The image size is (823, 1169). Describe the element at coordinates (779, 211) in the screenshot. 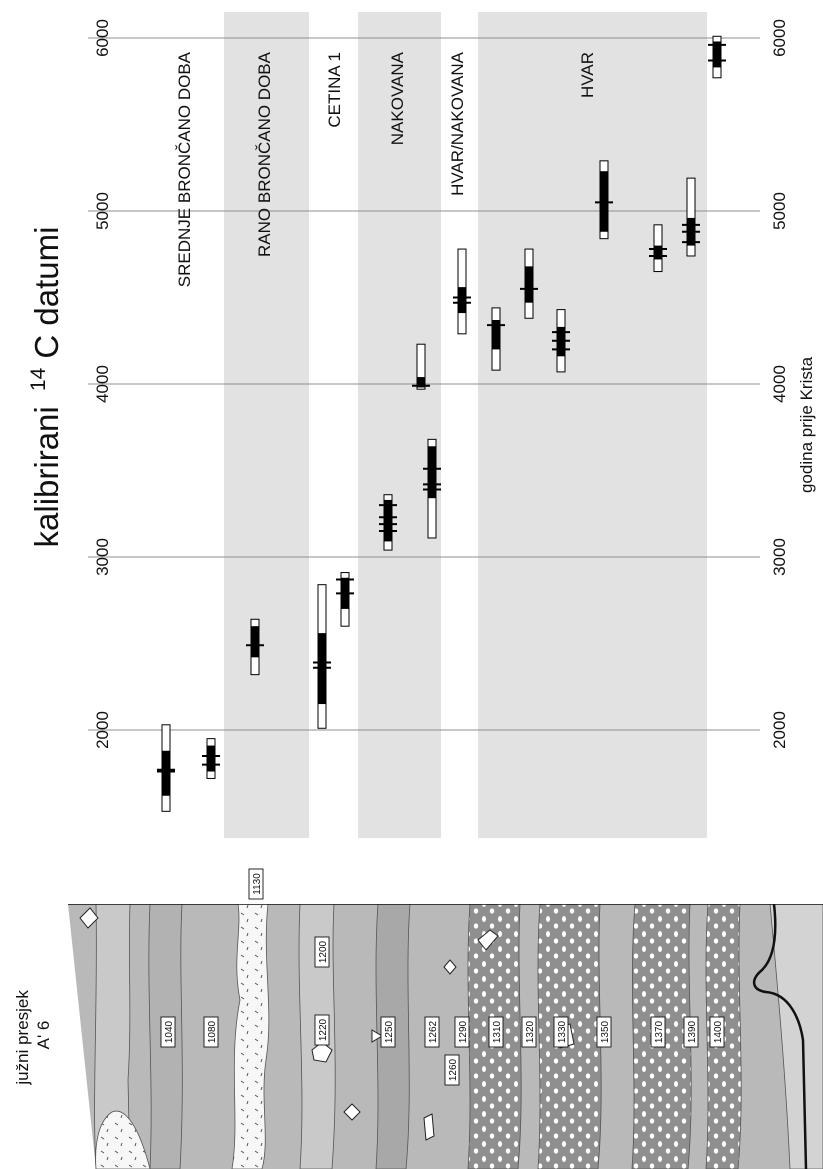

I see `tick-label-right: 5000` at that location.